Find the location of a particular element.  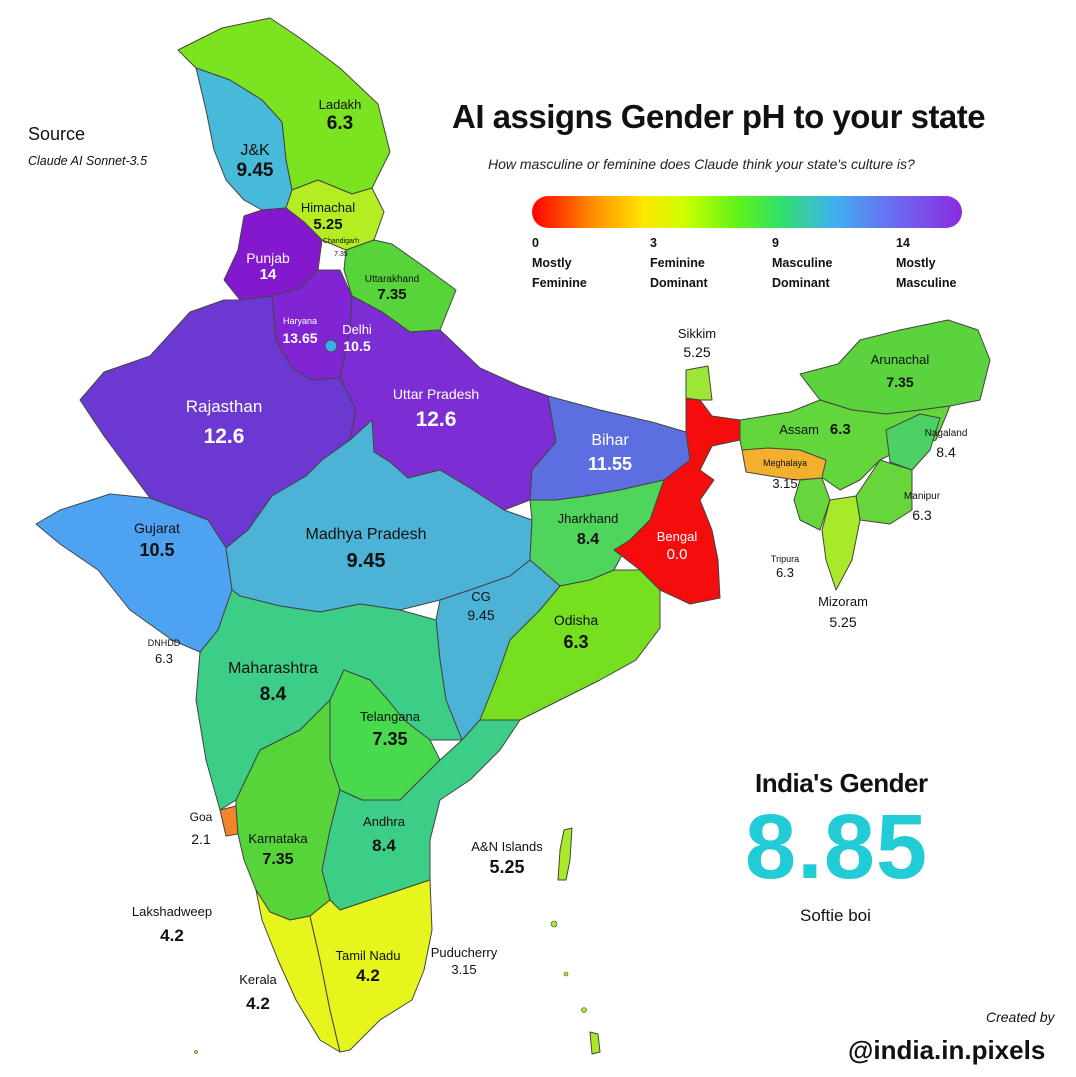

label-tripura: Tripura 6.3 is located at coordinates (785, 567).